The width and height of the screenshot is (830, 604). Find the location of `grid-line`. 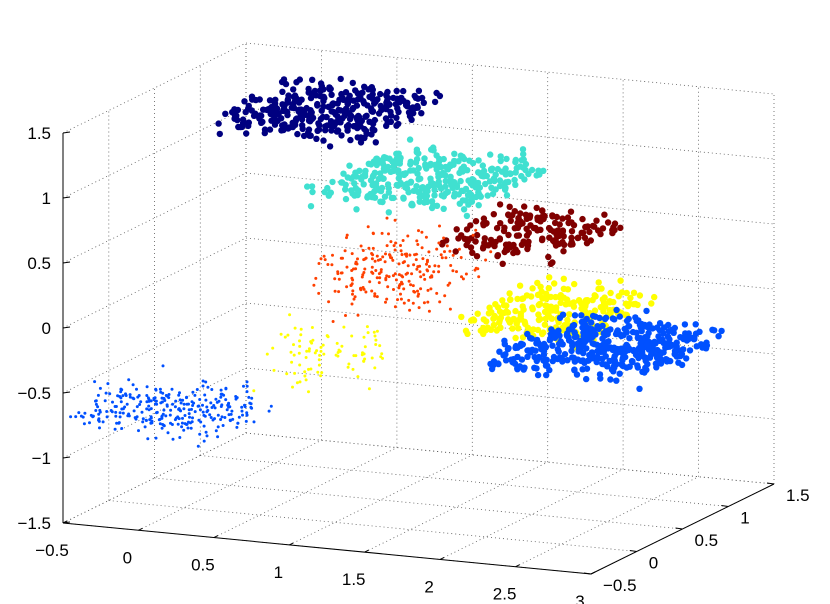

grid-line is located at coordinates (510, 263).